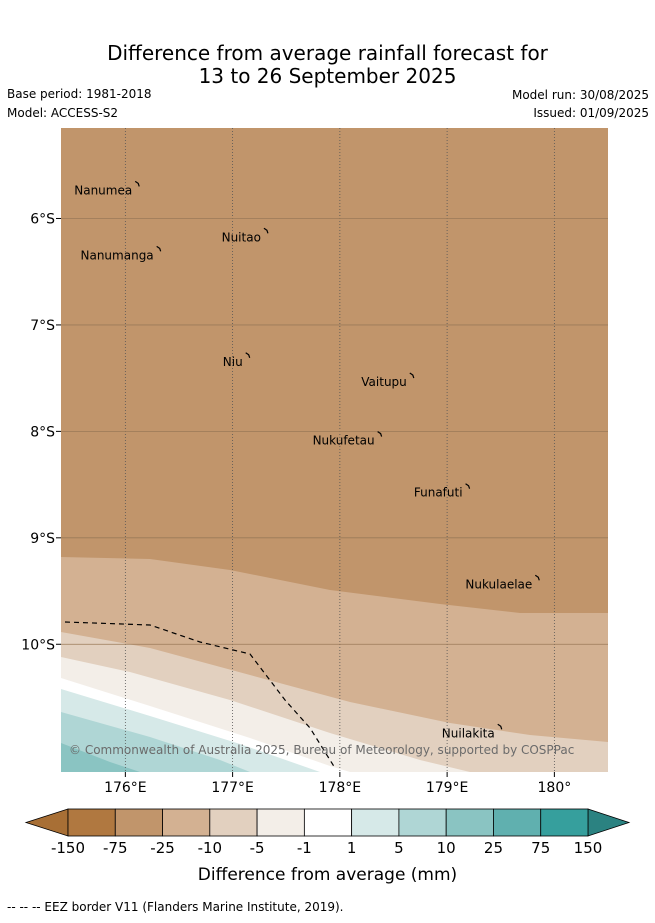  I want to click on model-run: Model run: 30/08/2025, so click(580, 95).